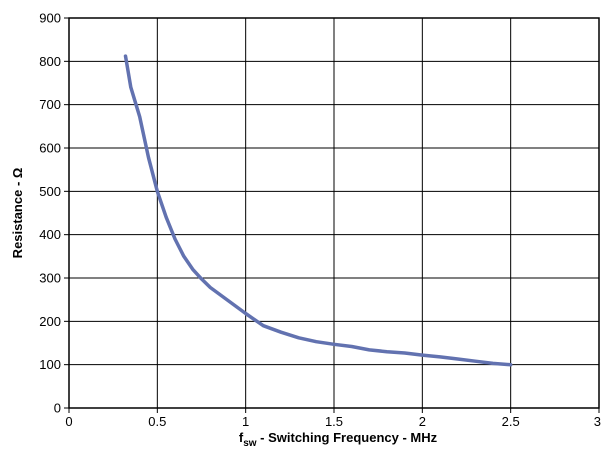  I want to click on y-tick-label: 100, so click(50, 364).